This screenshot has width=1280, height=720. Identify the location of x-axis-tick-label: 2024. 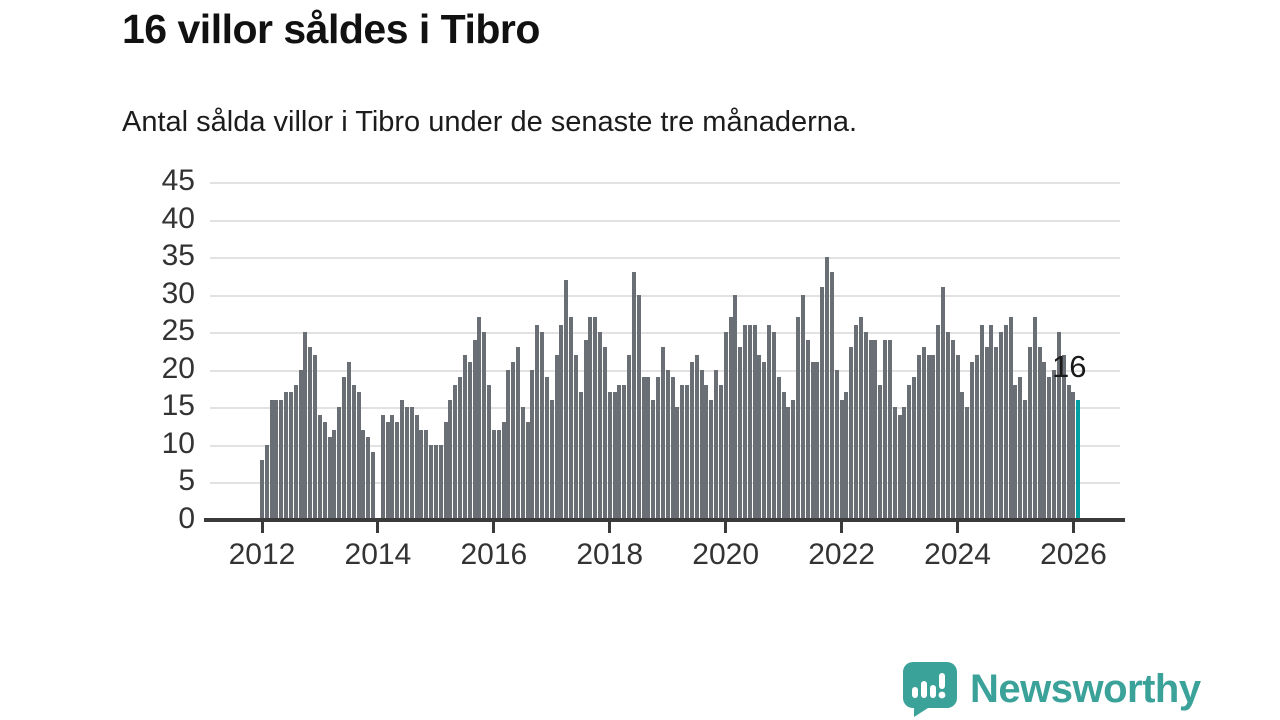
(957, 554).